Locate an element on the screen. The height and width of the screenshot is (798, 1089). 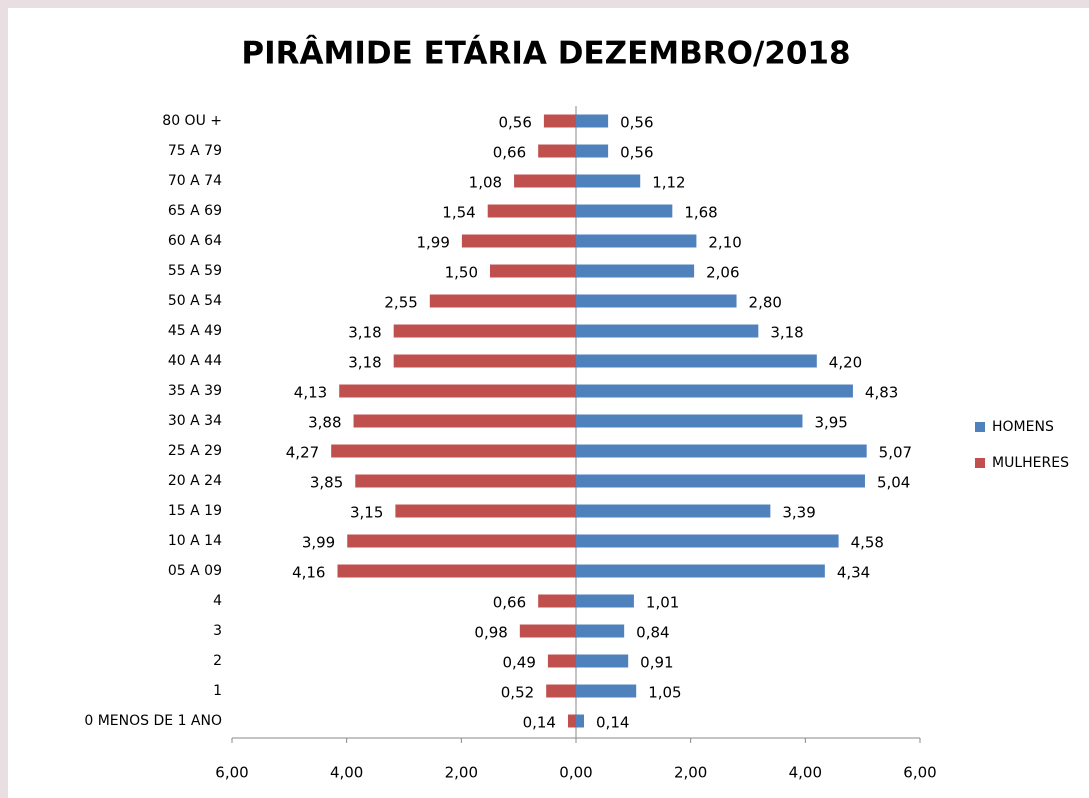
y-tick-label: 0 MENOS DE 1 ANO is located at coordinates (153, 721).